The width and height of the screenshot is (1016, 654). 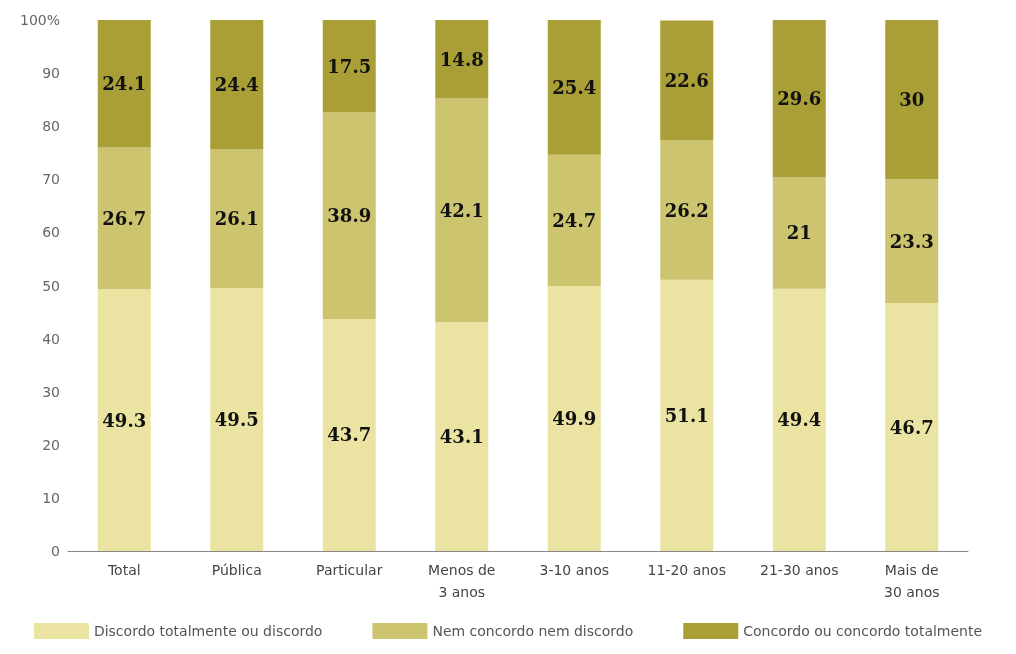 I want to click on y-tick-label: 100%, so click(x=39, y=20).